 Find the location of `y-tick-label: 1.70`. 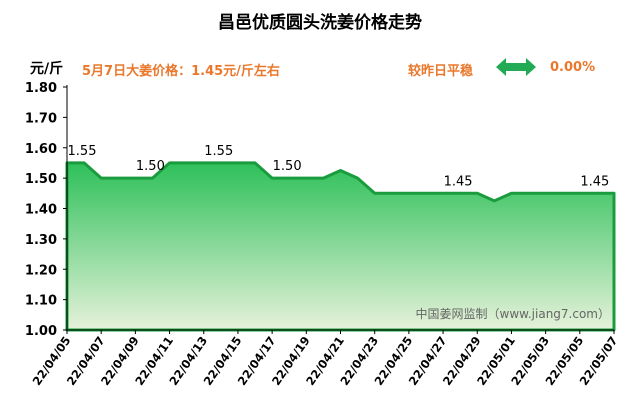

y-tick-label: 1.70 is located at coordinates (41, 118).